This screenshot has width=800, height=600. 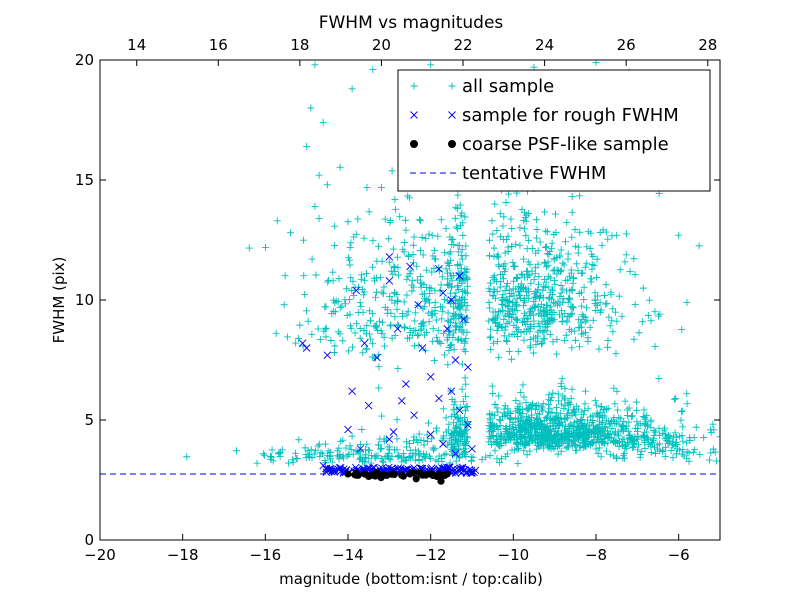 What do you see at coordinates (84, 180) in the screenshot?
I see `y-tick-label: 15` at bounding box center [84, 180].